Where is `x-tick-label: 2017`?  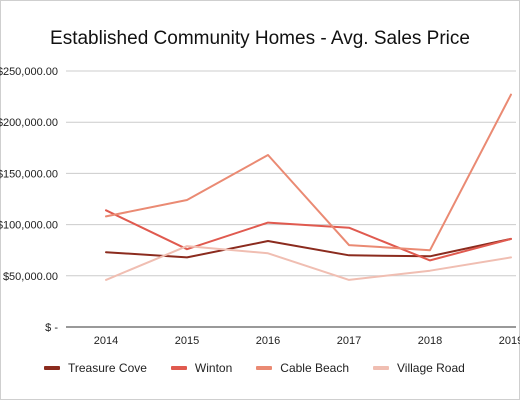 x-tick-label: 2017 is located at coordinates (349, 341).